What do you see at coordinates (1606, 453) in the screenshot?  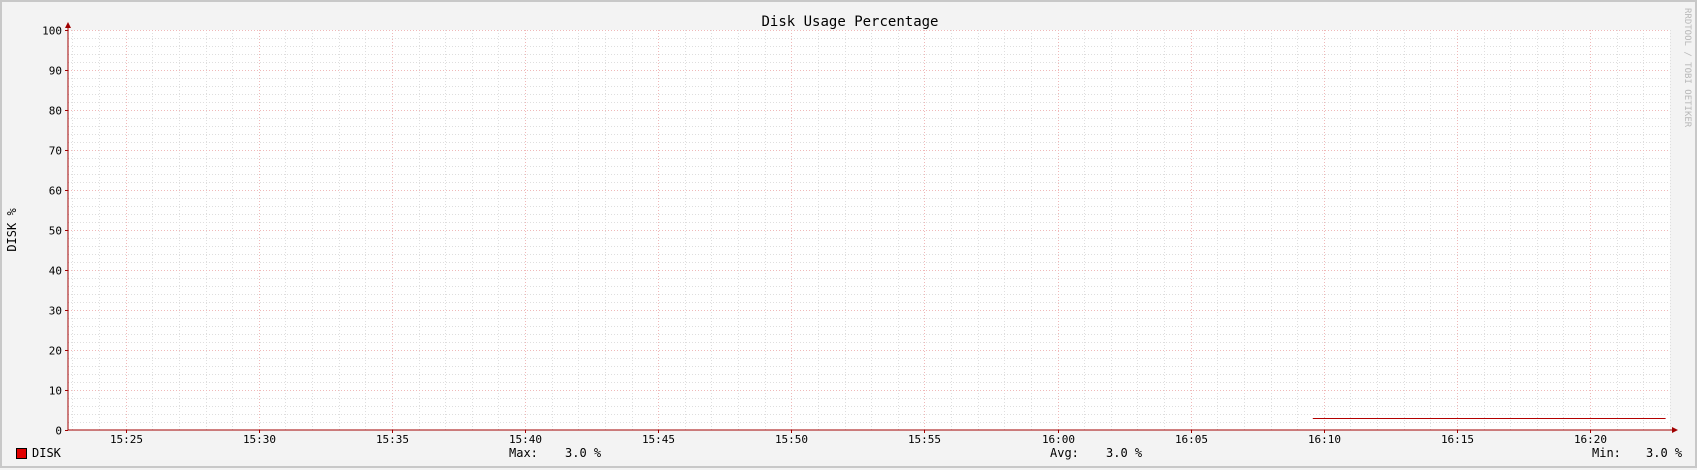 I see `stat-min-label: Min:` at bounding box center [1606, 453].